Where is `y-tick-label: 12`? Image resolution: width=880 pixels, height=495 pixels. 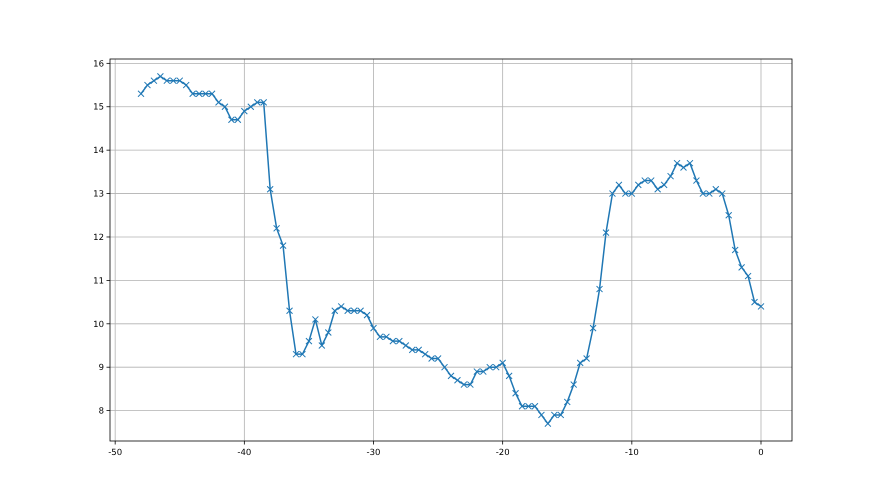 y-tick-label: 12 is located at coordinates (98, 237).